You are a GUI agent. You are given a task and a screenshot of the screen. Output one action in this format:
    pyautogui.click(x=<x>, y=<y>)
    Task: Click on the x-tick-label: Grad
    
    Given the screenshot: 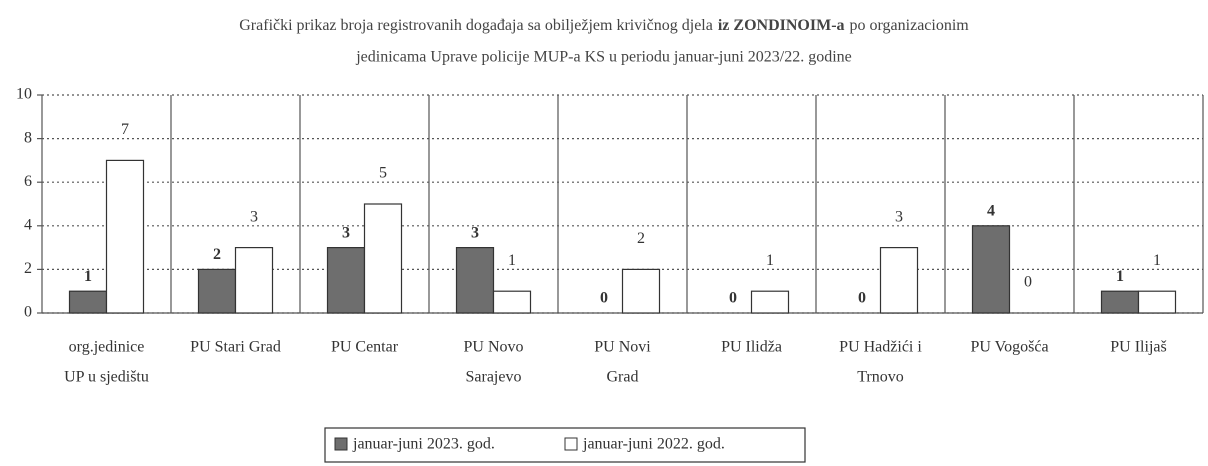 What is the action you would take?
    pyautogui.click(x=623, y=377)
    